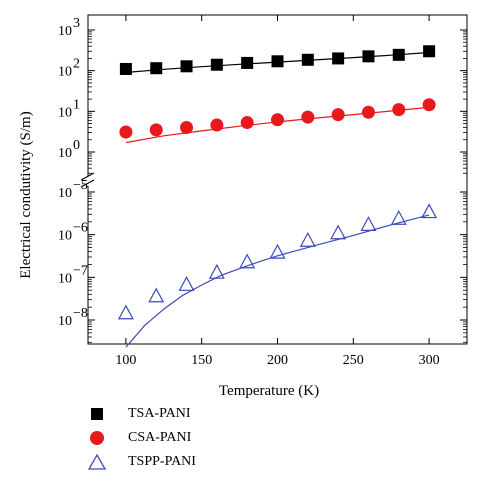  Describe the element at coordinates (162, 461) in the screenshot. I see `legend-label-tspp: TSPP-PANI` at that location.